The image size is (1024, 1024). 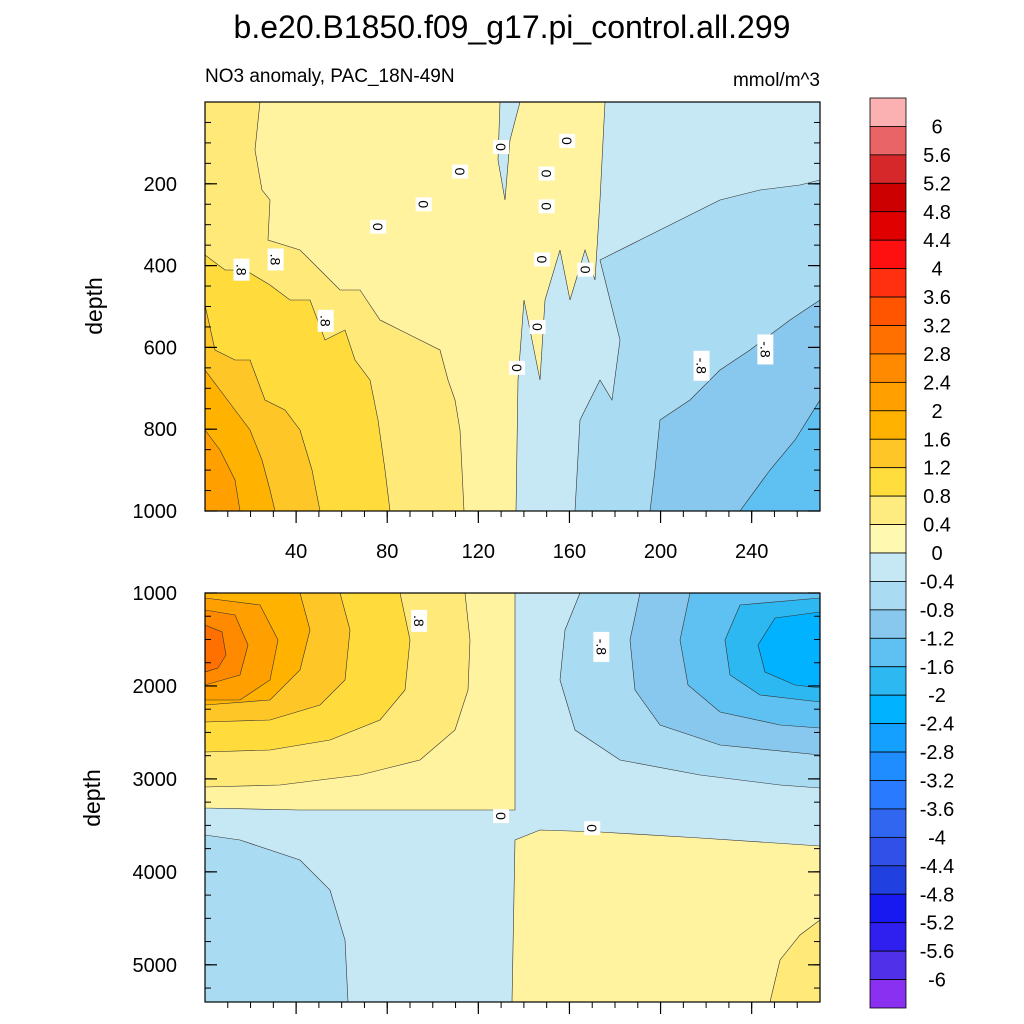 What do you see at coordinates (937, 469) in the screenshot?
I see `colorbar-label: 1.2` at bounding box center [937, 469].